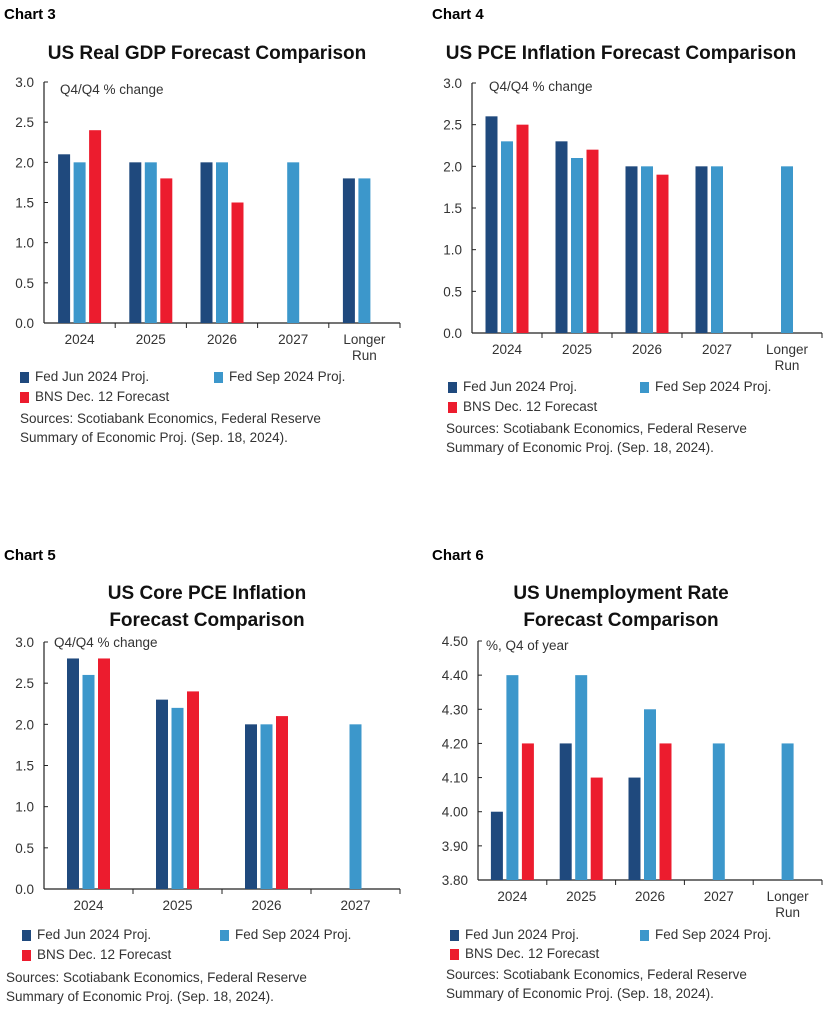 Image resolution: width=828 pixels, height=1023 pixels. I want to click on y-tick-label: 4.30, so click(455, 709).